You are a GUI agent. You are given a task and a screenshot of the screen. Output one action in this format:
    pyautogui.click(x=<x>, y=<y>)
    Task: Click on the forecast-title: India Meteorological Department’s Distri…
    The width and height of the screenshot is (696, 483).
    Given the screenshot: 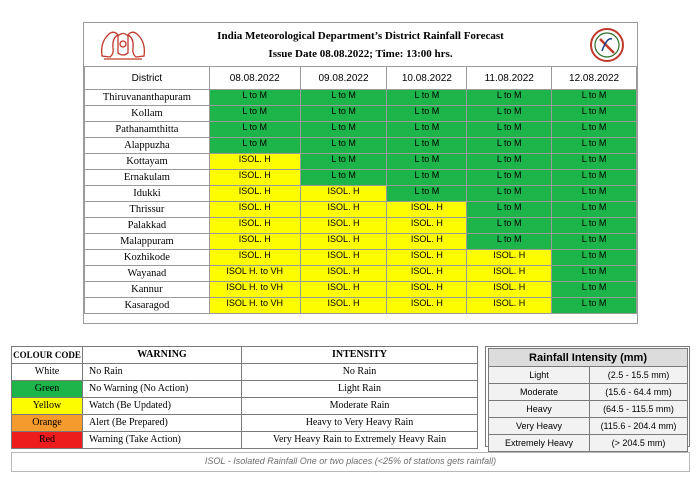 What is the action you would take?
    pyautogui.click(x=360, y=36)
    